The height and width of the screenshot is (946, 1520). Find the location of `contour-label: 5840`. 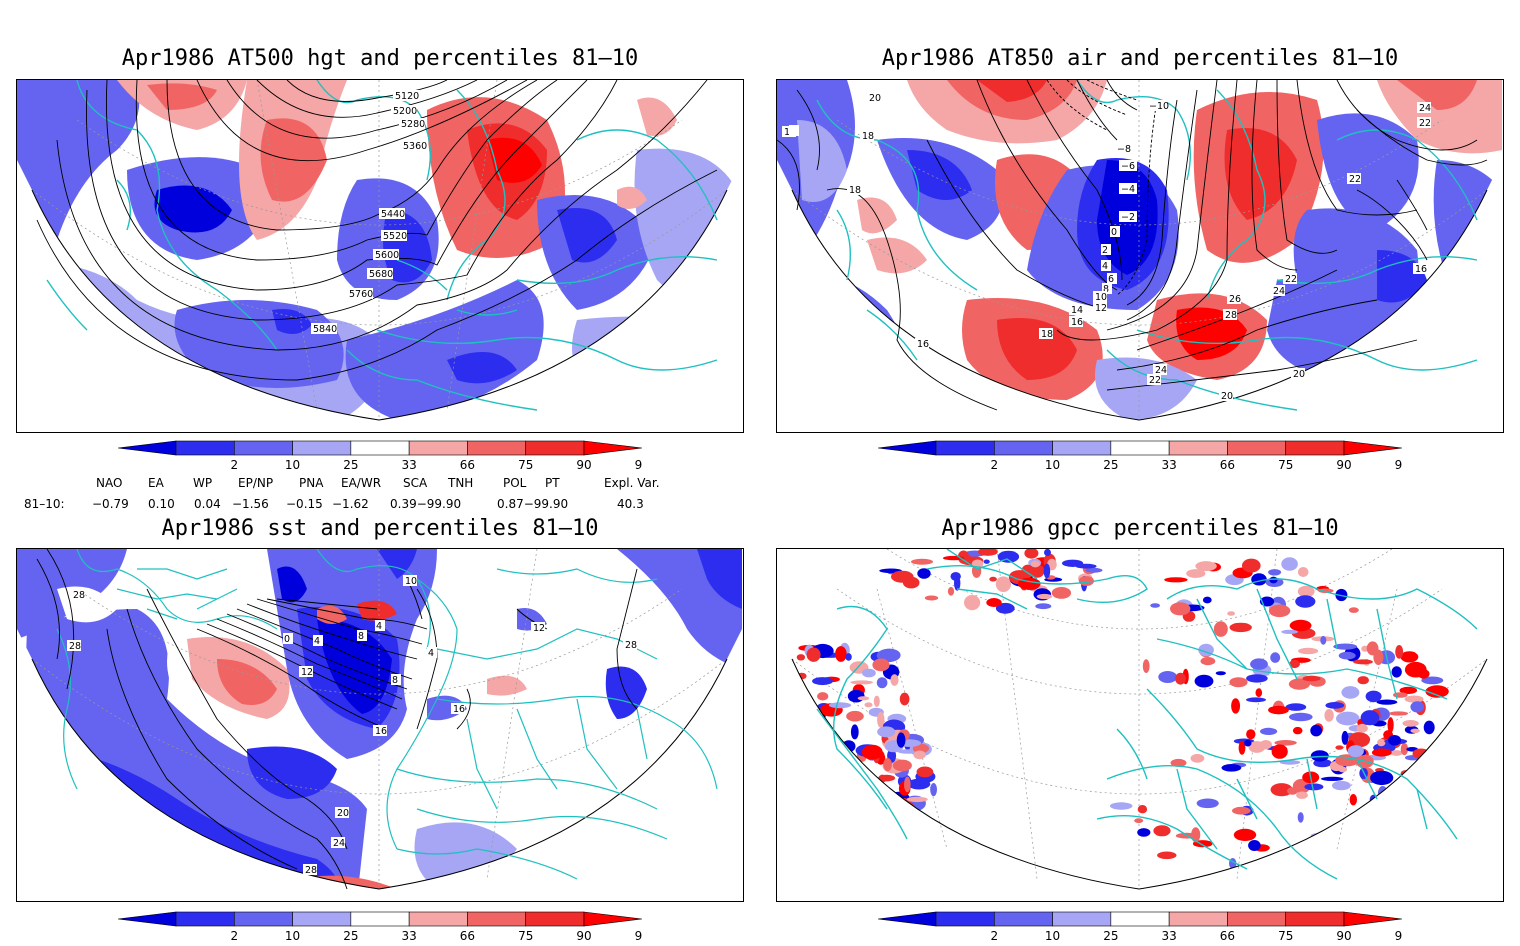

contour-label: 5840 is located at coordinates (325, 329).